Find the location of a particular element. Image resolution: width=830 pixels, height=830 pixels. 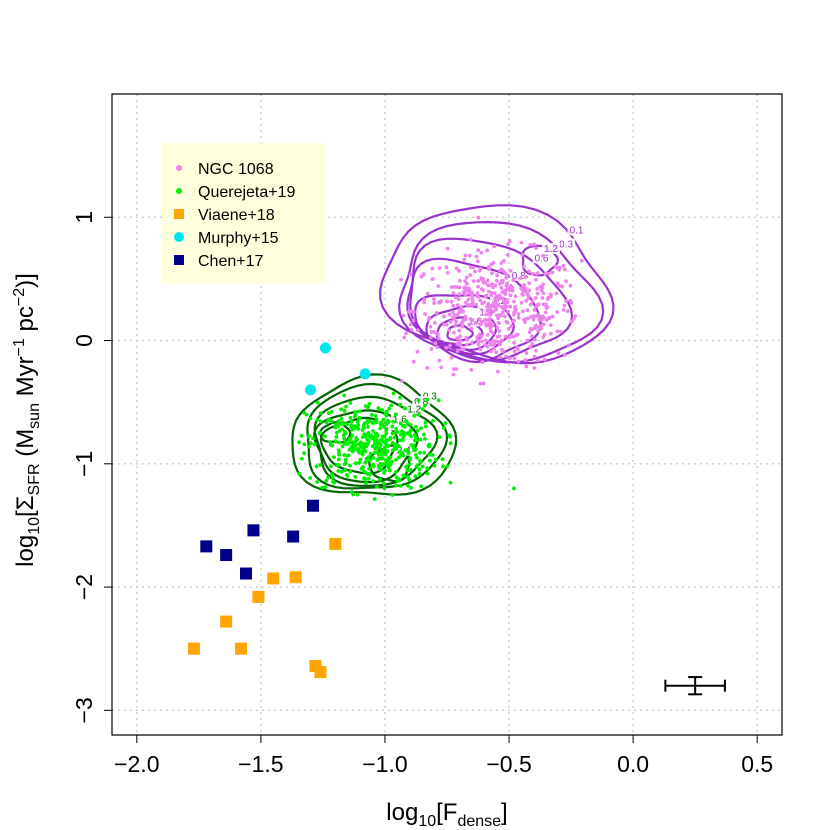

y-axis-title: log10[ΣSFR (Msun Myr−1 pc−2)] is located at coordinates (27, 420).